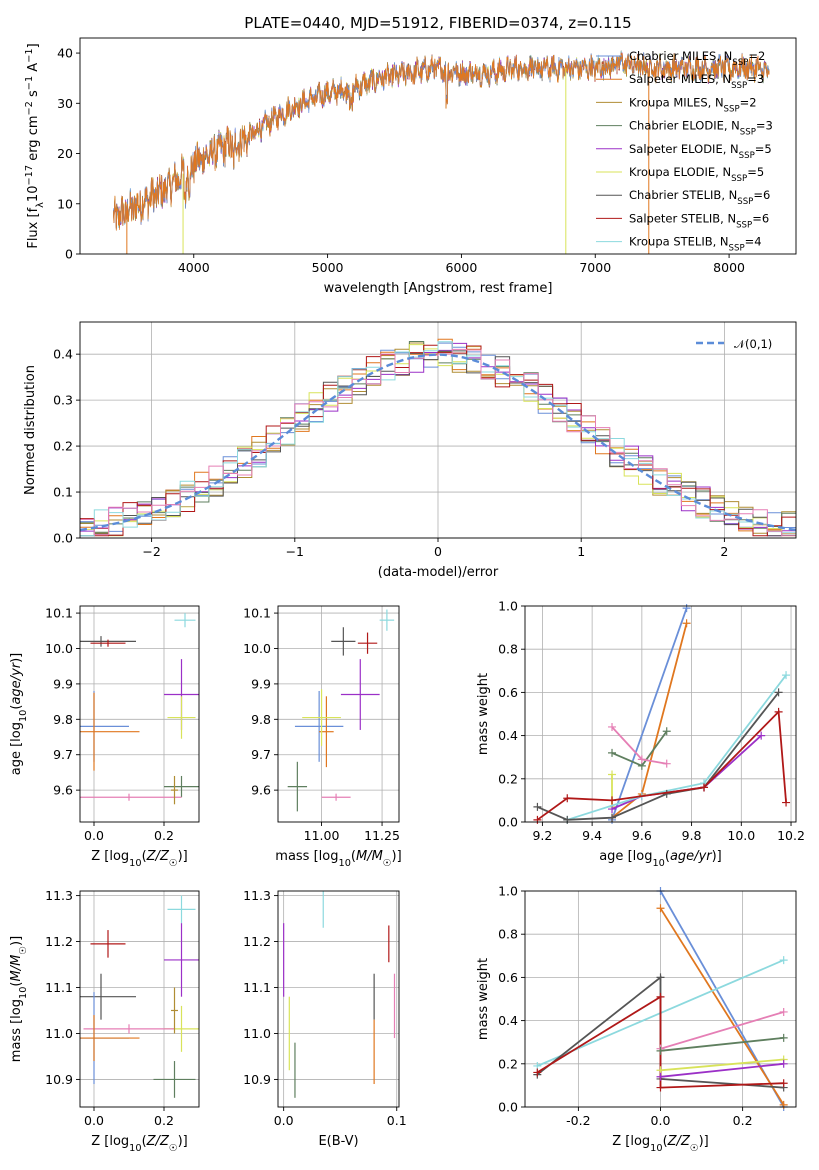  I want to click on y-tick-label: 10.0, so click(59, 648).